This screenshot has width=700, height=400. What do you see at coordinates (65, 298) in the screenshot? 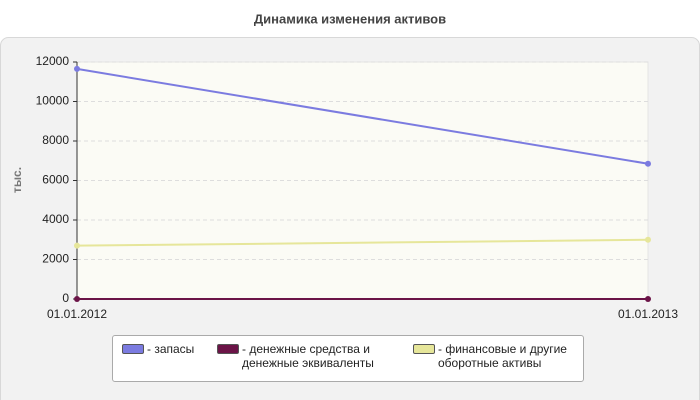
I see `y-tick-label: 0` at bounding box center [65, 298].